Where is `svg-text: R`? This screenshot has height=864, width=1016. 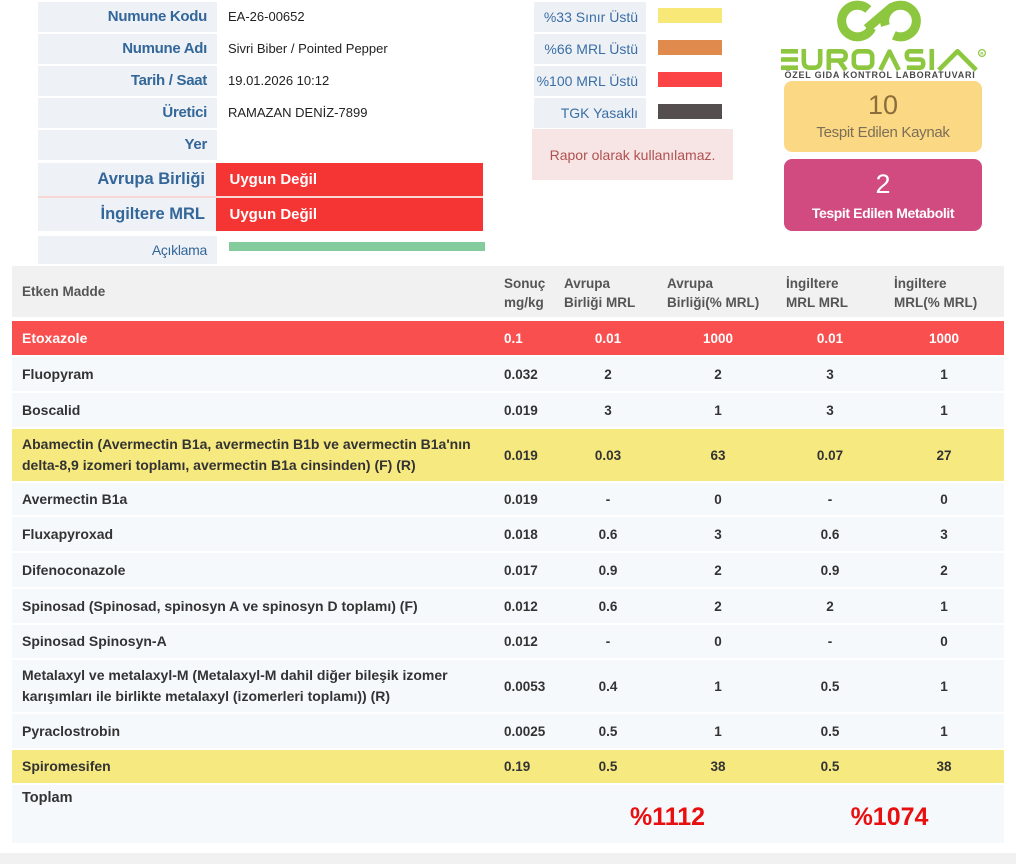 svg-text: R is located at coordinates (982, 53).